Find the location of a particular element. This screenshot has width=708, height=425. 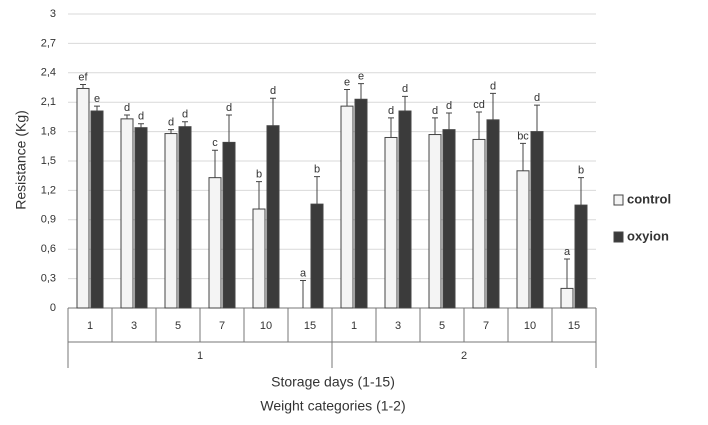

y-tick-label: 0,9 is located at coordinates (48, 220).